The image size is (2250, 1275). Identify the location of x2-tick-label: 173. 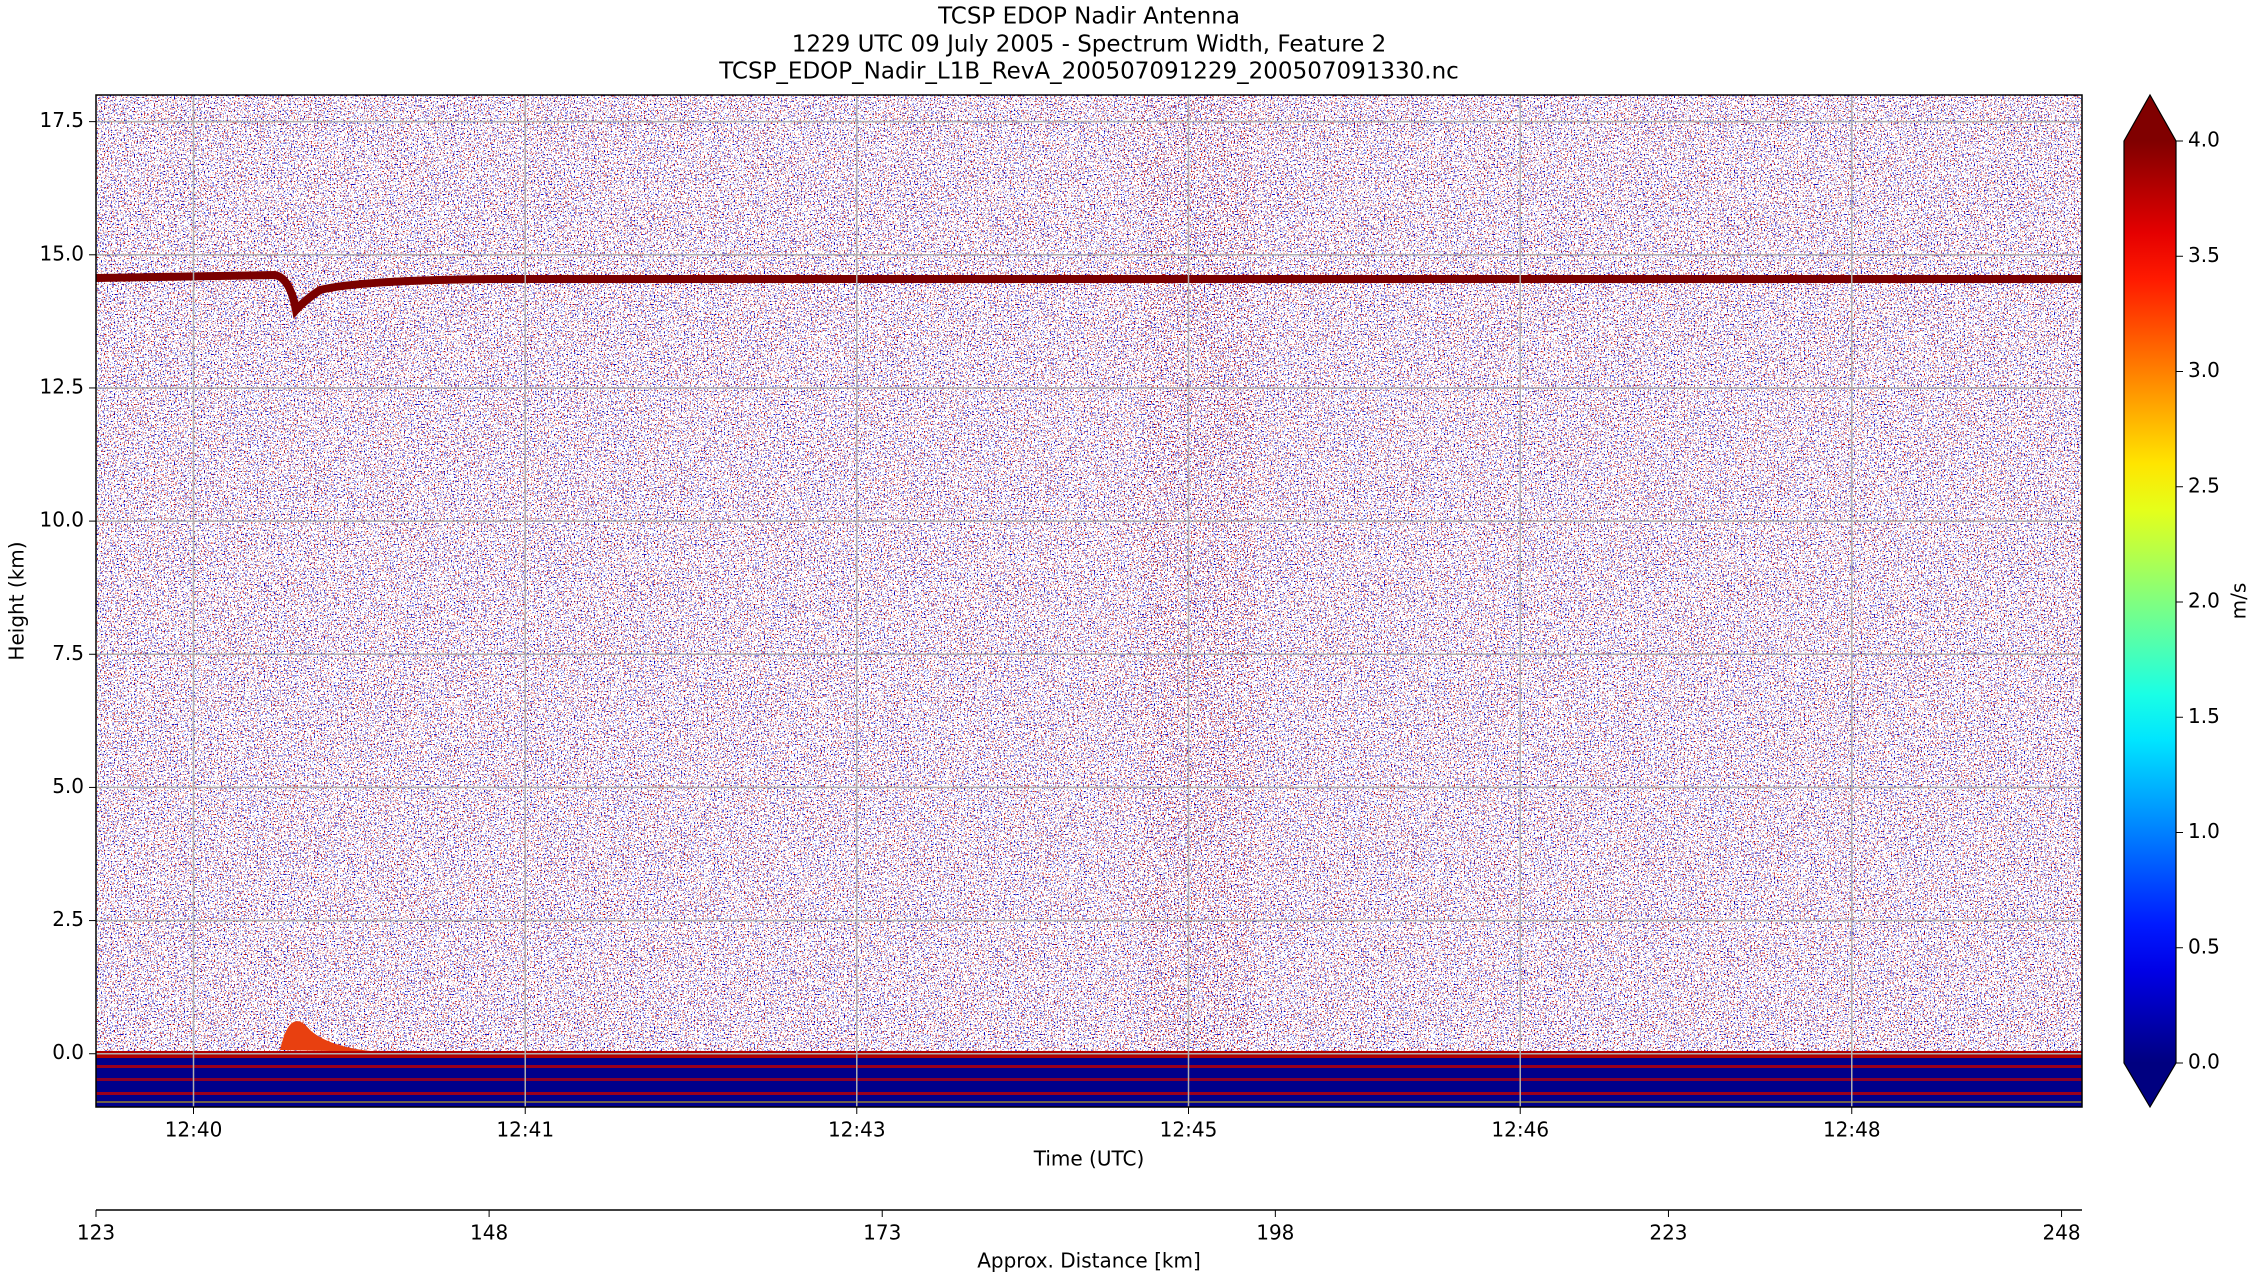
(882, 1233).